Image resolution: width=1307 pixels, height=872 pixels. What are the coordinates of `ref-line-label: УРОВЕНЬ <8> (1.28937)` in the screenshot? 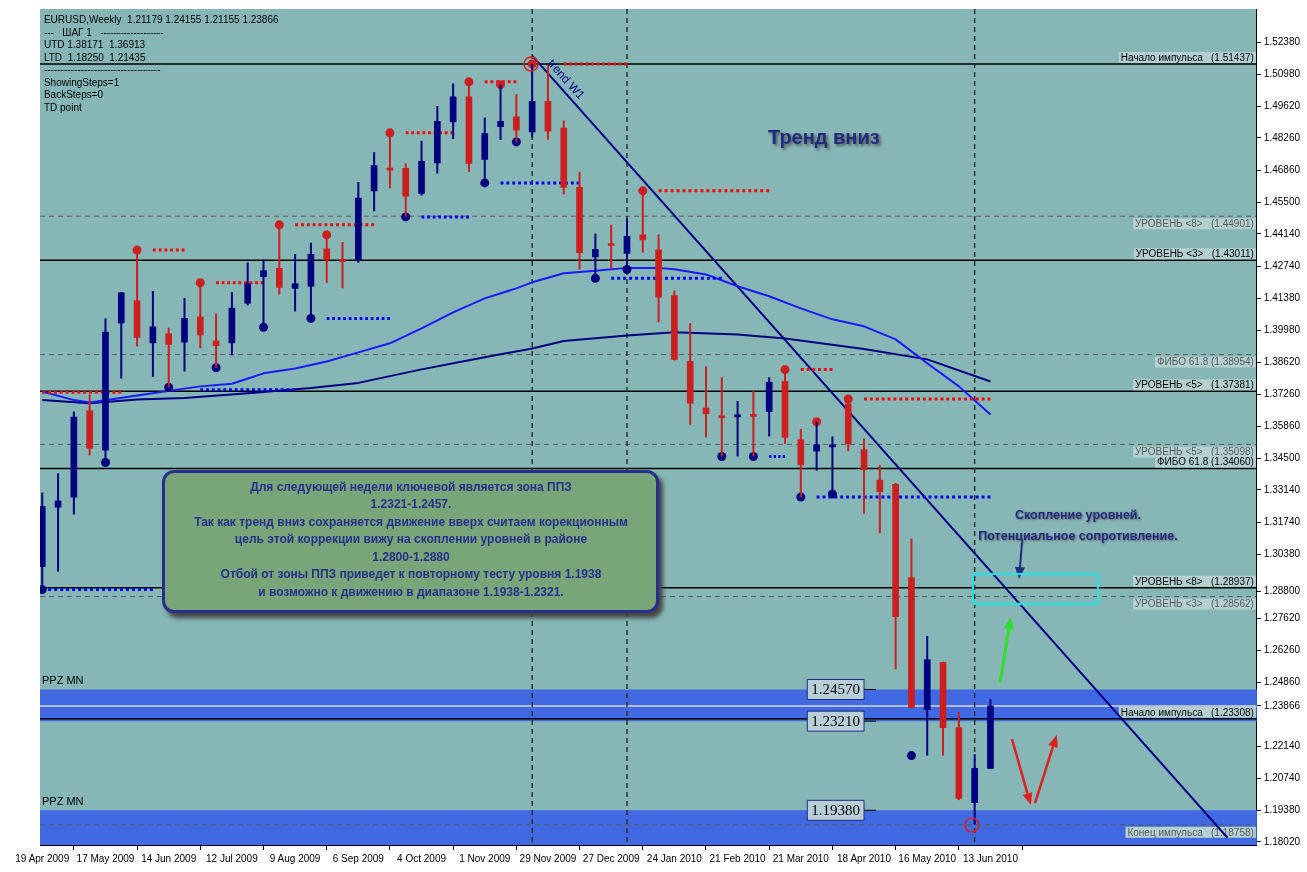 It's located at (1194, 581).